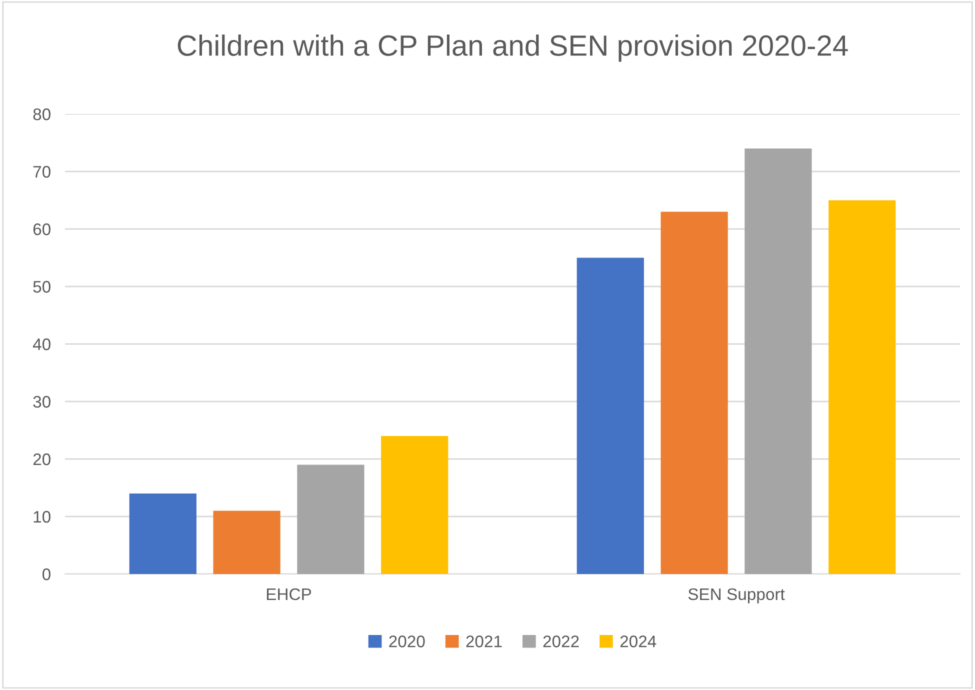 Image resolution: width=975 pixels, height=690 pixels. What do you see at coordinates (41, 344) in the screenshot?
I see `y-tick-label: 40` at bounding box center [41, 344].